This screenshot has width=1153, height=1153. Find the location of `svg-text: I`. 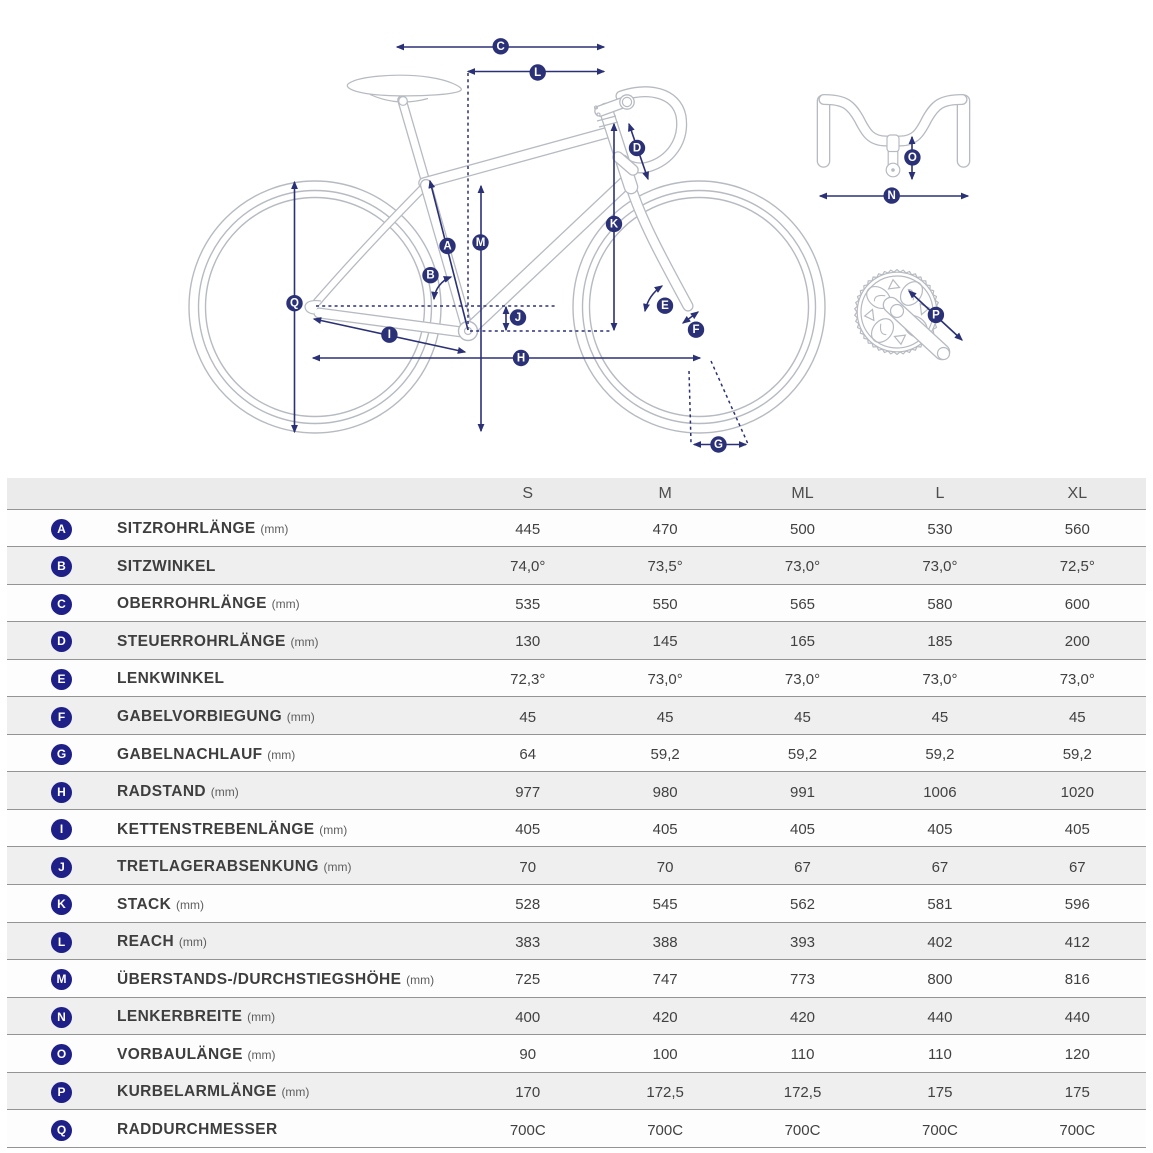

svg-text: I is located at coordinates (389, 335).